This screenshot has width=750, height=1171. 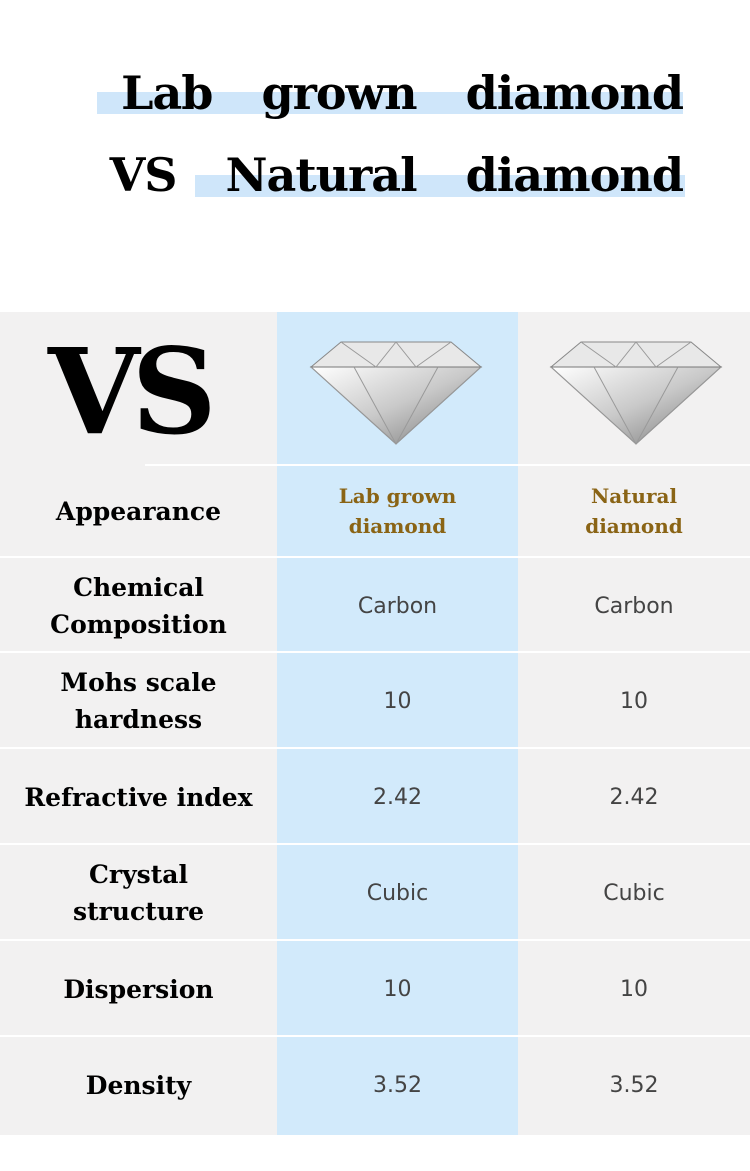 What do you see at coordinates (132, 391) in the screenshot?
I see `vs-label: VS` at bounding box center [132, 391].